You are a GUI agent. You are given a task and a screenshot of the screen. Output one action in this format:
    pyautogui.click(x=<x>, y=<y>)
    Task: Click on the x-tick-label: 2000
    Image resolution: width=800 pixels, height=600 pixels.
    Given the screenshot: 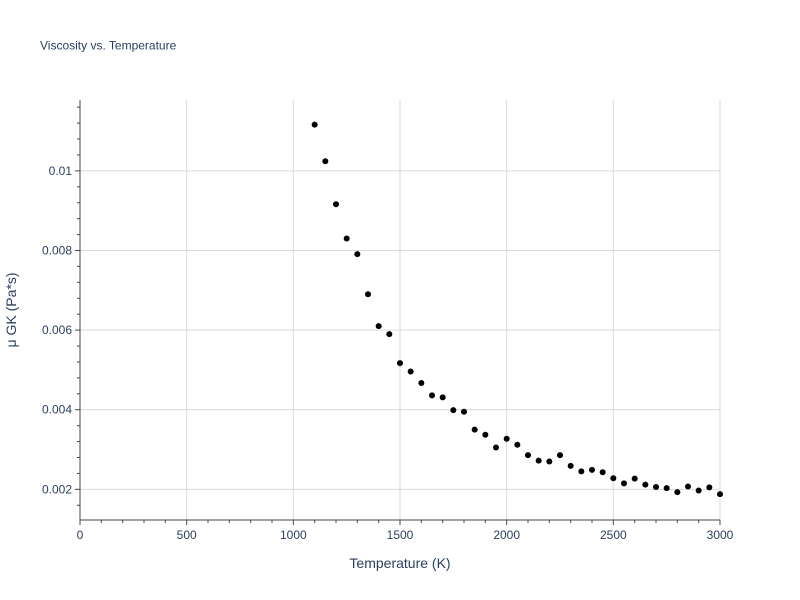 What is the action you would take?
    pyautogui.click(x=506, y=535)
    